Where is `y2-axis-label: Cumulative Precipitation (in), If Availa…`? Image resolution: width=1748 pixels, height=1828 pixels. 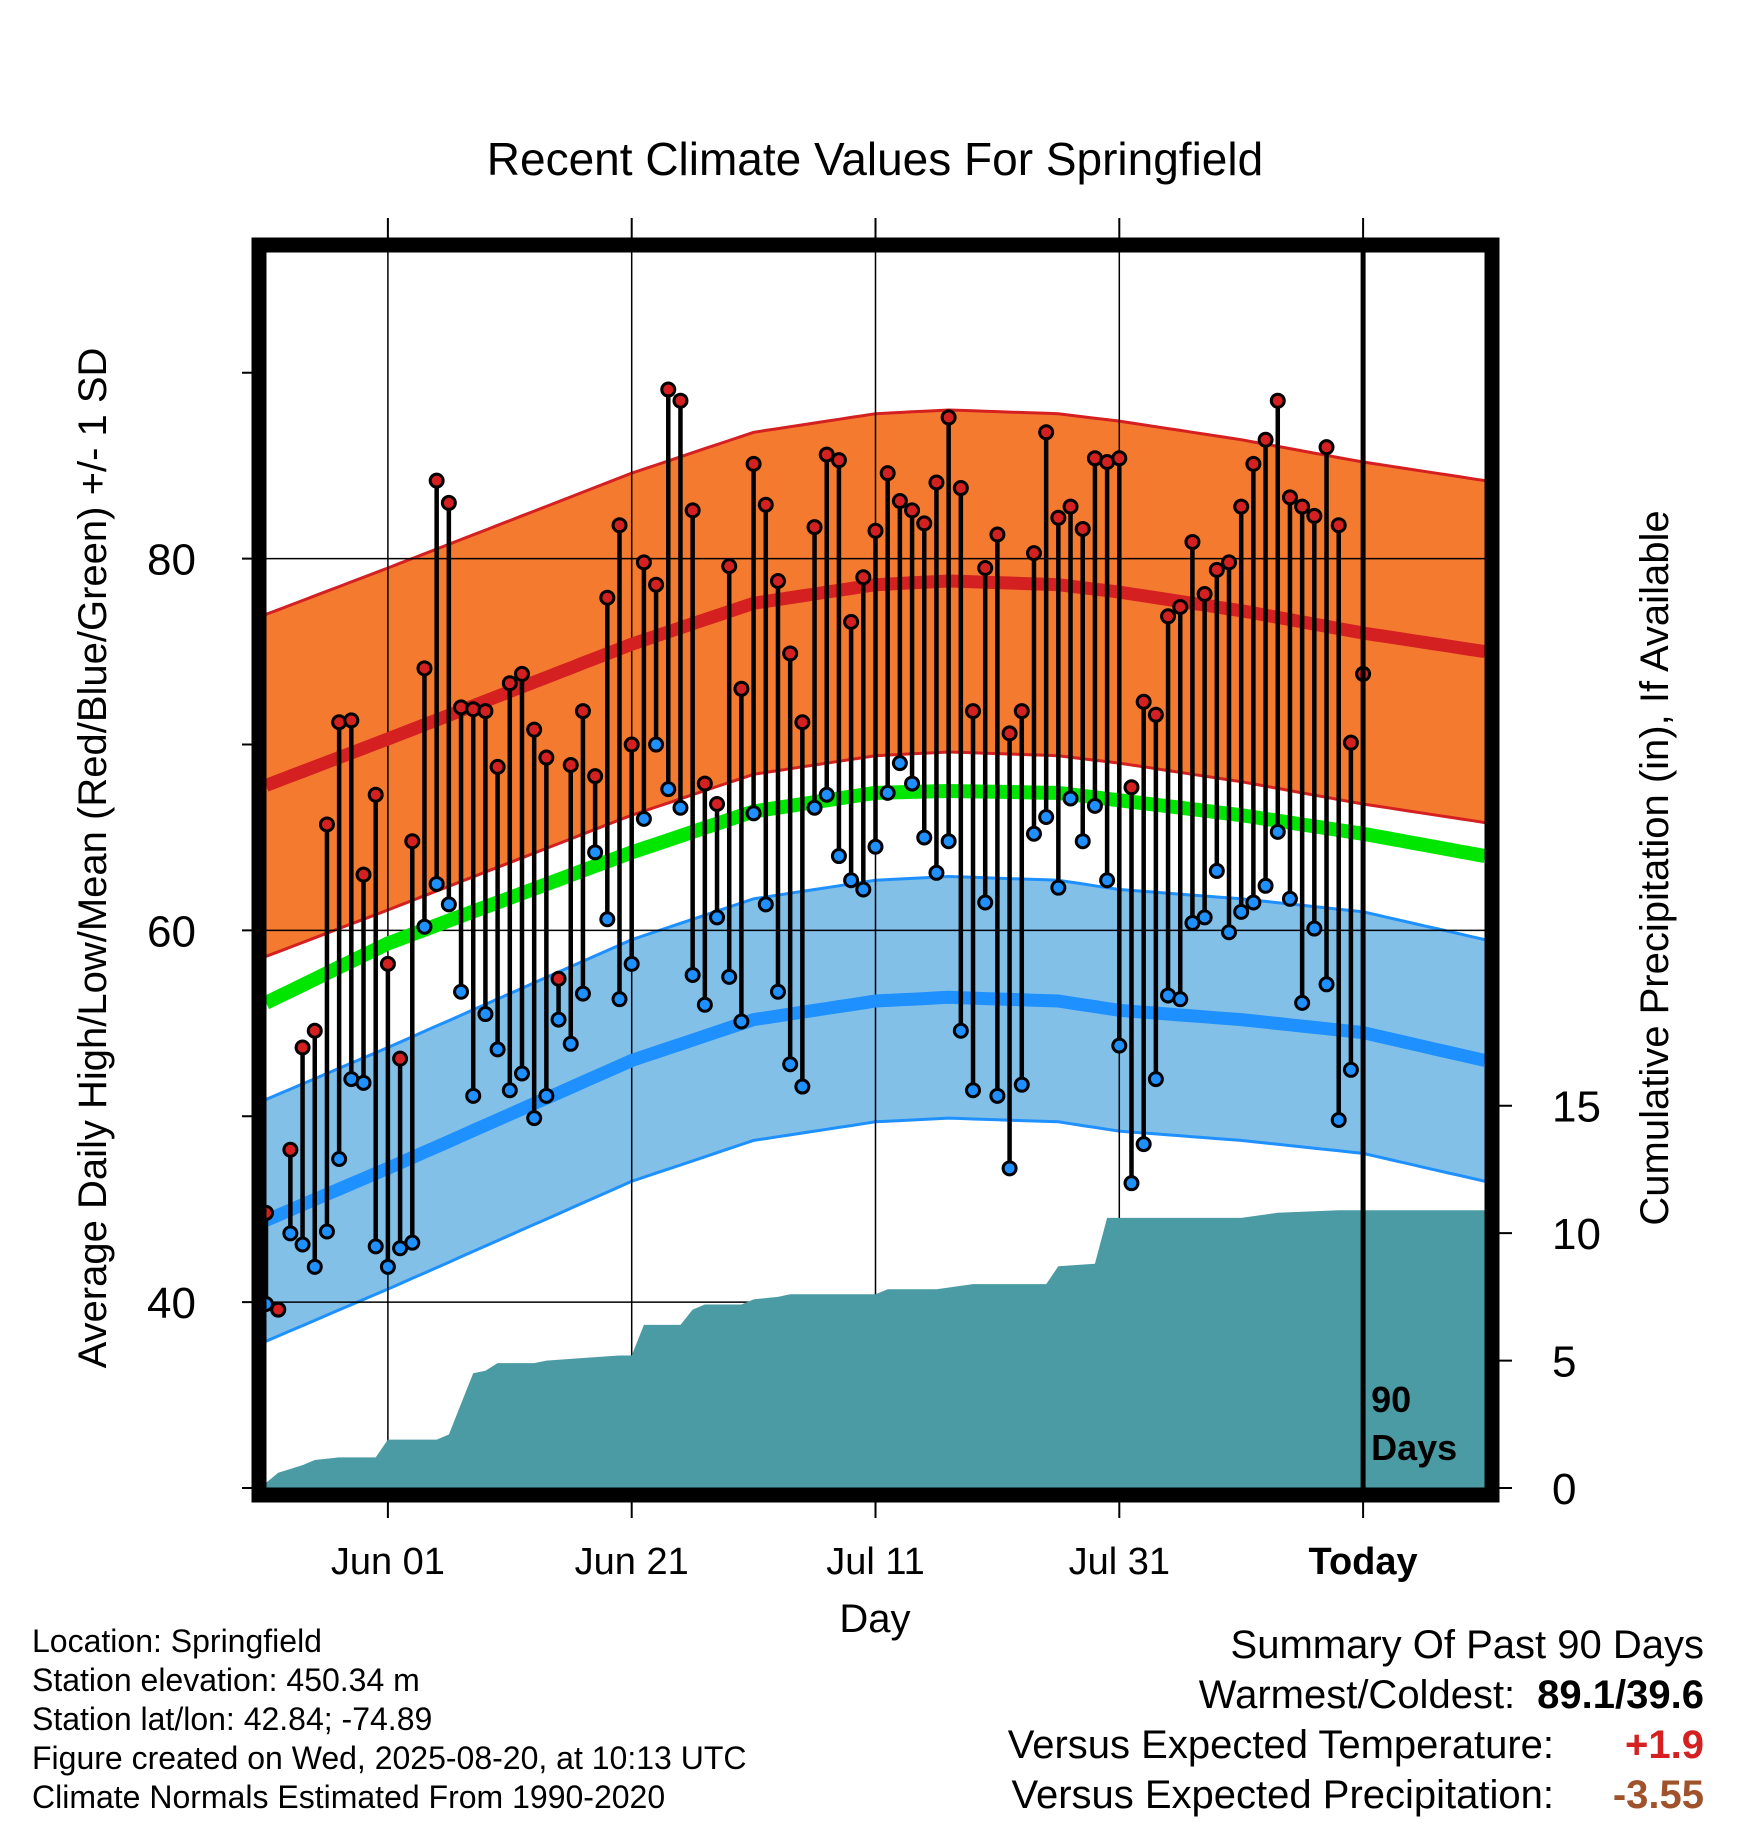 y2-axis-label: Cumulative Precipitation (in), If Availa… is located at coordinates (1655, 867).